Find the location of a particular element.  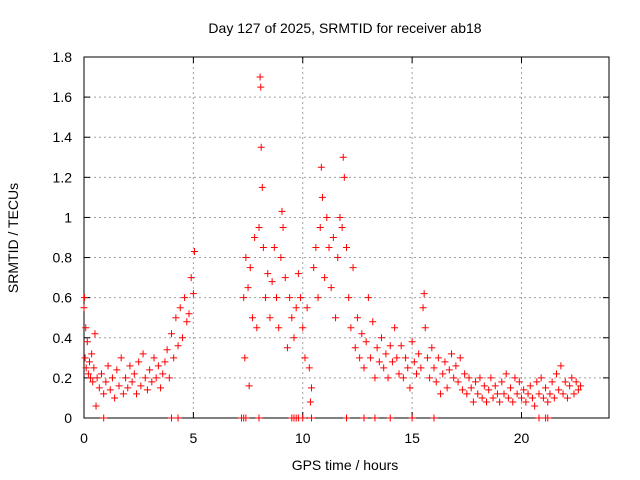

x-tick-label: 20 is located at coordinates (522, 438).